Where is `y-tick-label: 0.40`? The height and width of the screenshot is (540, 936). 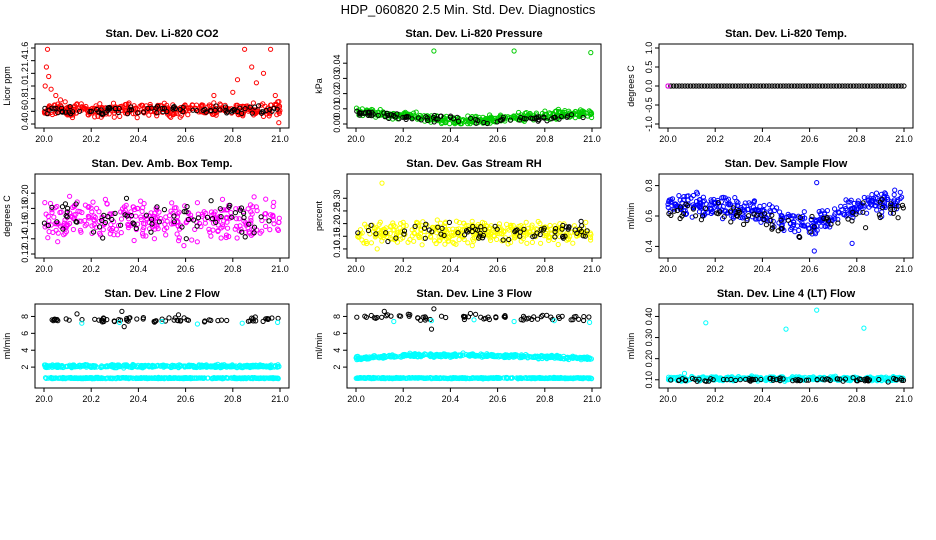
y-tick-label: 0.40 is located at coordinates (649, 317).